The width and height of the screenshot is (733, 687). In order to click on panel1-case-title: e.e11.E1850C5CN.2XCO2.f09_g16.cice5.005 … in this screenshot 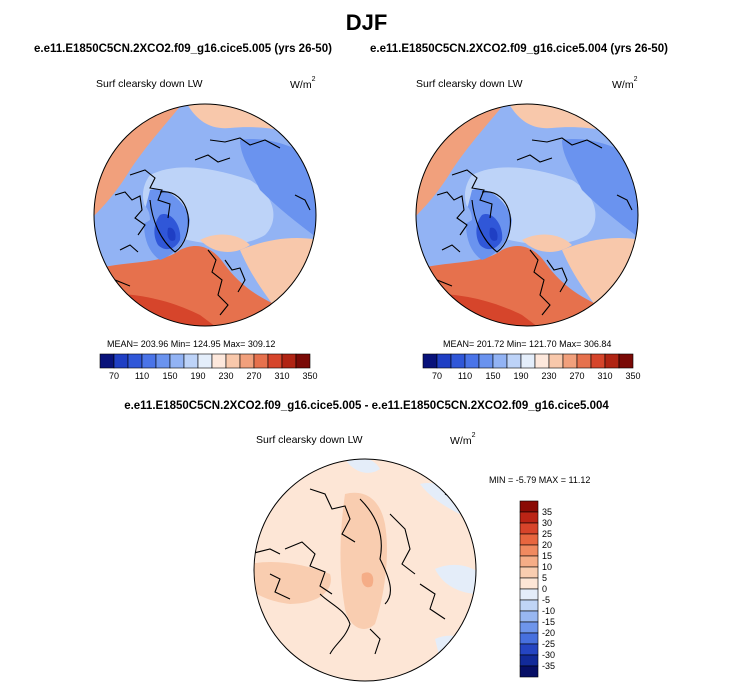, I will do `click(183, 49)`.